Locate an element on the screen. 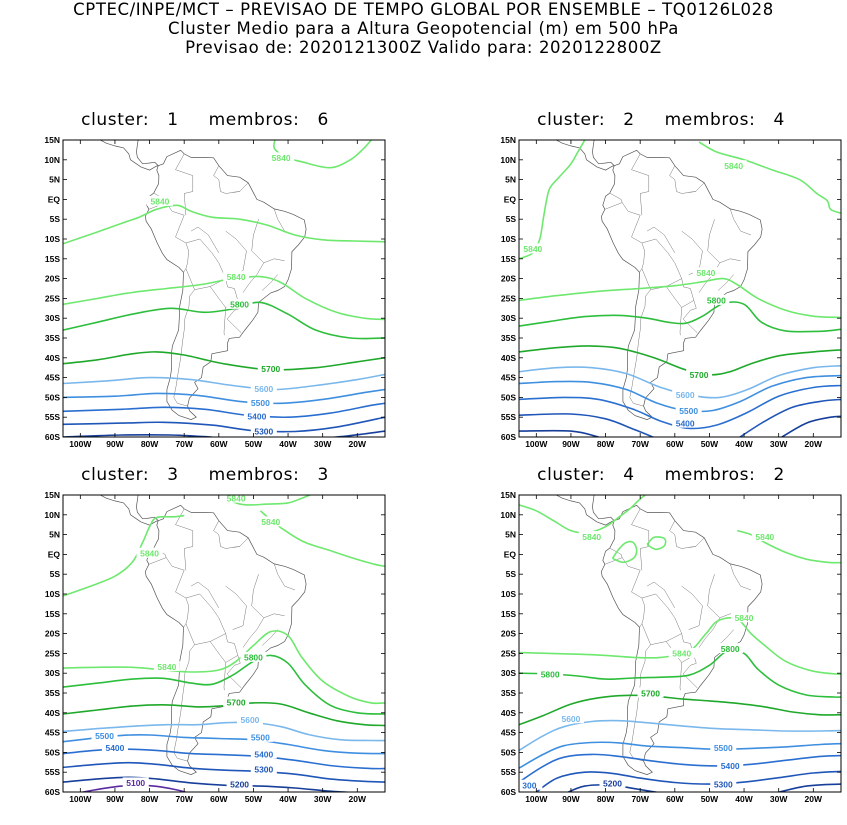  lon-tick-label: 50W is located at coordinates (254, 798).